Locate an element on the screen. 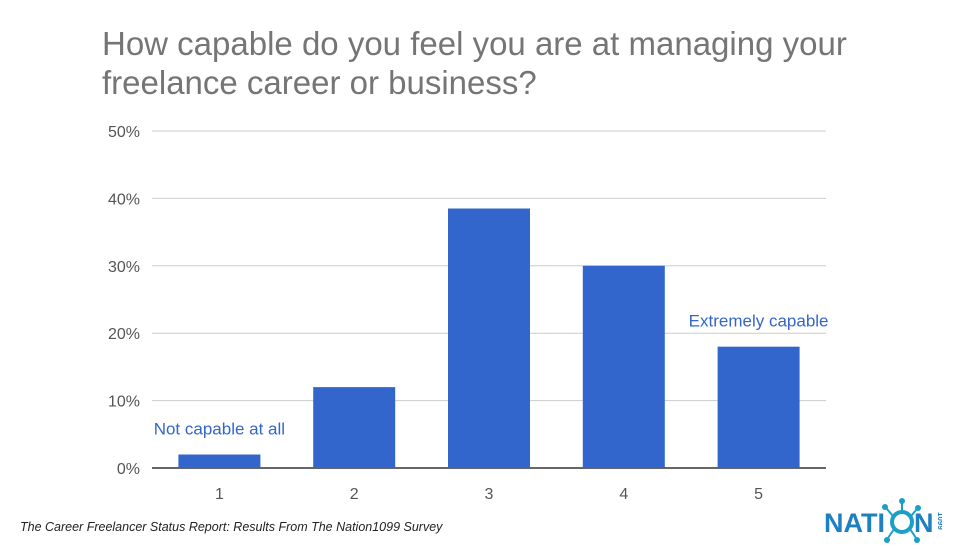 This screenshot has width=960, height=560. x-tick-label: 2 is located at coordinates (354, 494).